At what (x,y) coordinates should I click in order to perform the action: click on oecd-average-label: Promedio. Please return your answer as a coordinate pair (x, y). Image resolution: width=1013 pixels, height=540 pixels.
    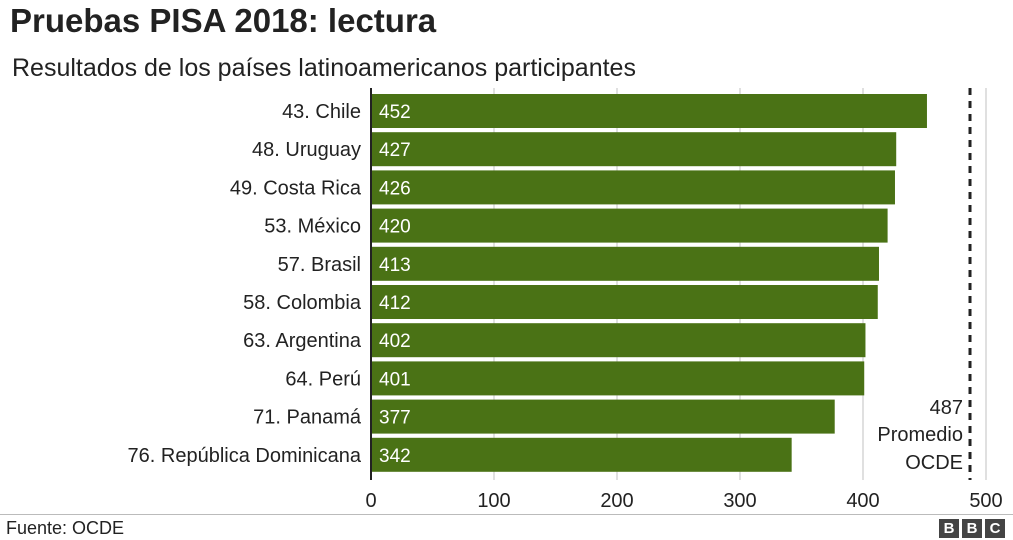
    Looking at the image, I should click on (920, 435).